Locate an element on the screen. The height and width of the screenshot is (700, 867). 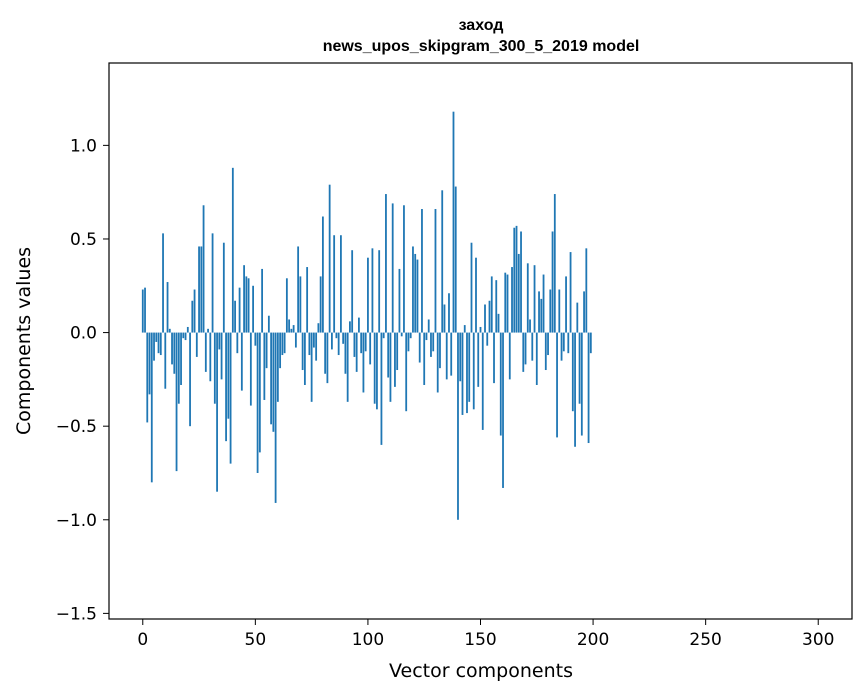
x-tick-label: 50 is located at coordinates (256, 640).